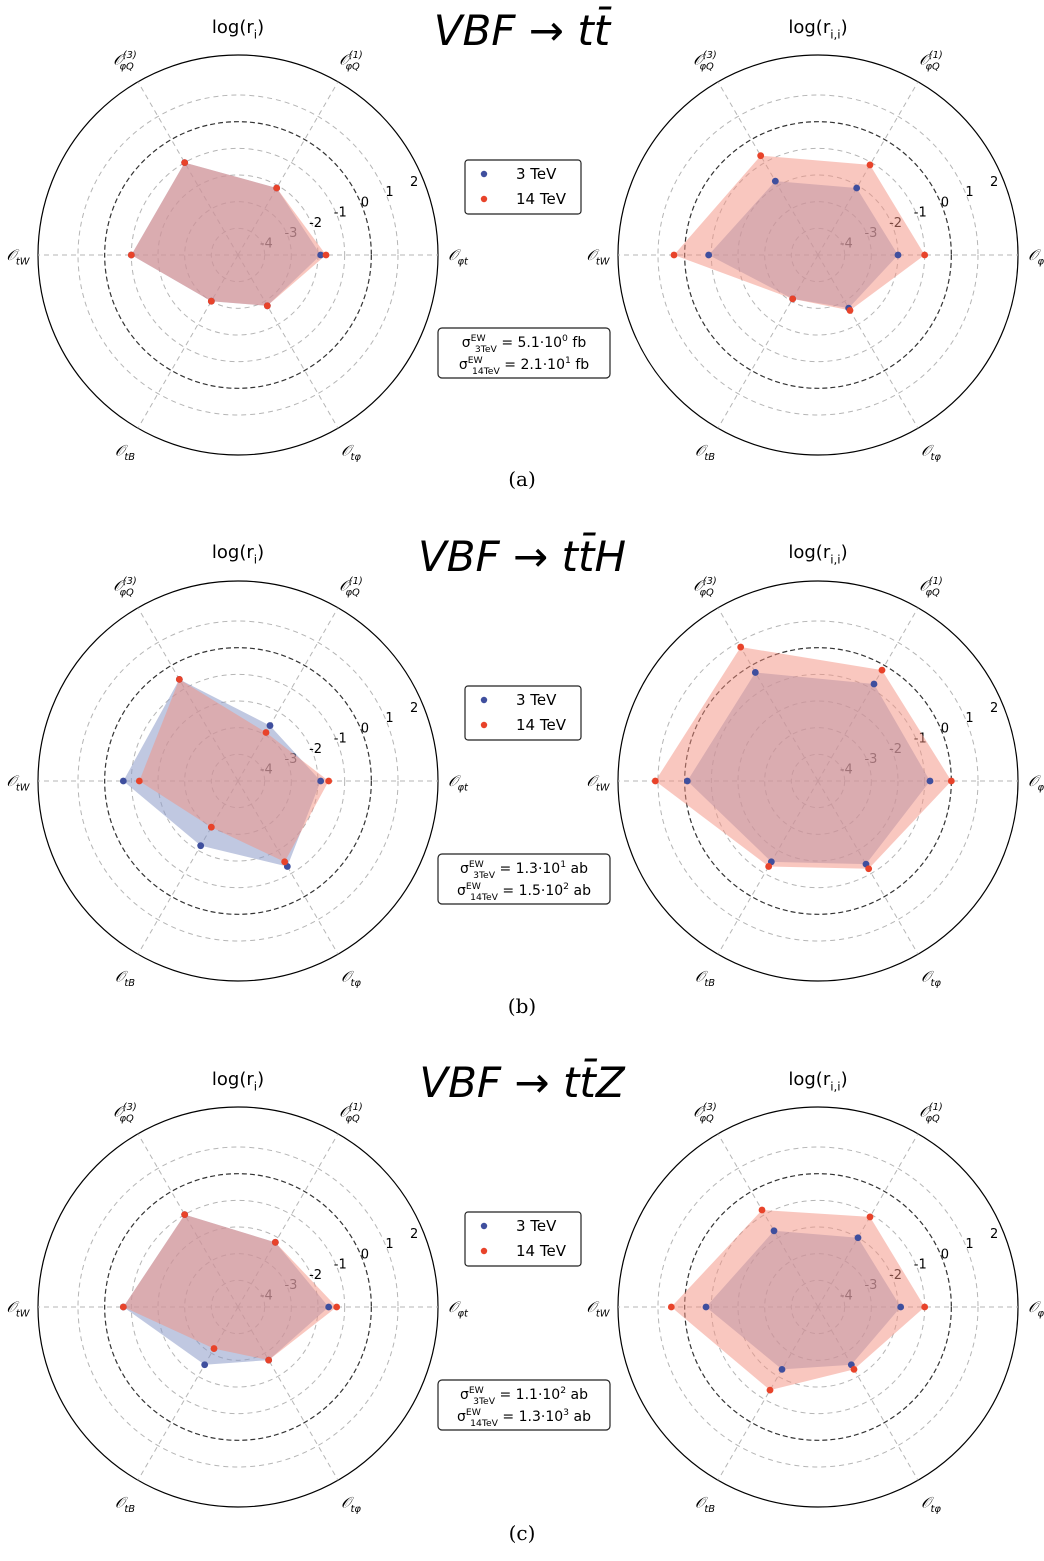  Describe the element at coordinates (817, 554) in the screenshot. I see `subplot-title: log(ri,i​)` at that location.